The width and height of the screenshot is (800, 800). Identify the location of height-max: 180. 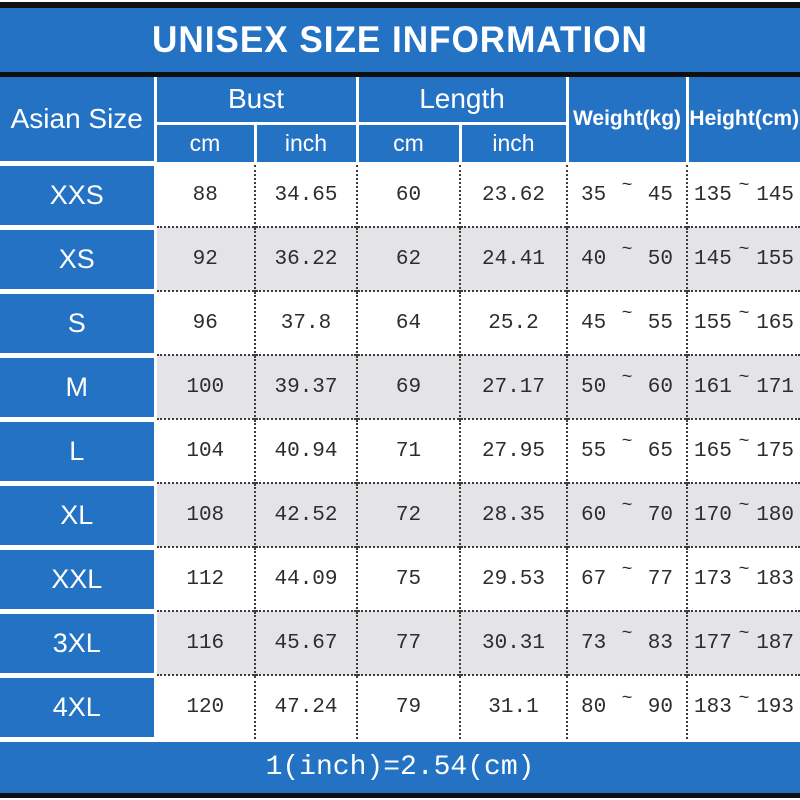
(775, 515).